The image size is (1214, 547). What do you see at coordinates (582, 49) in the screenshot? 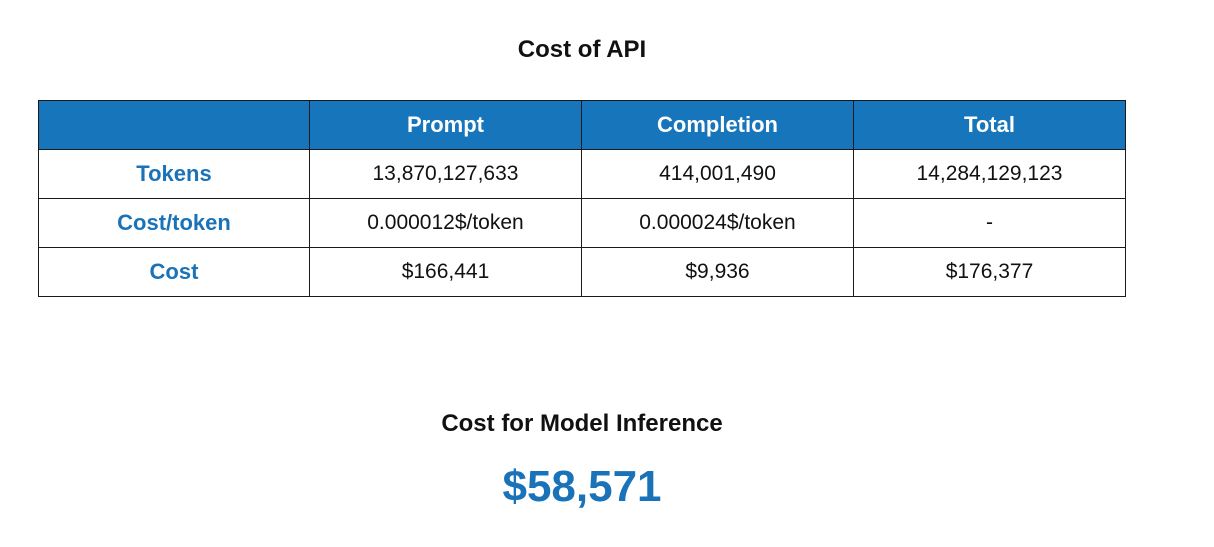
I see `api-cost-title: Cost of API` at bounding box center [582, 49].